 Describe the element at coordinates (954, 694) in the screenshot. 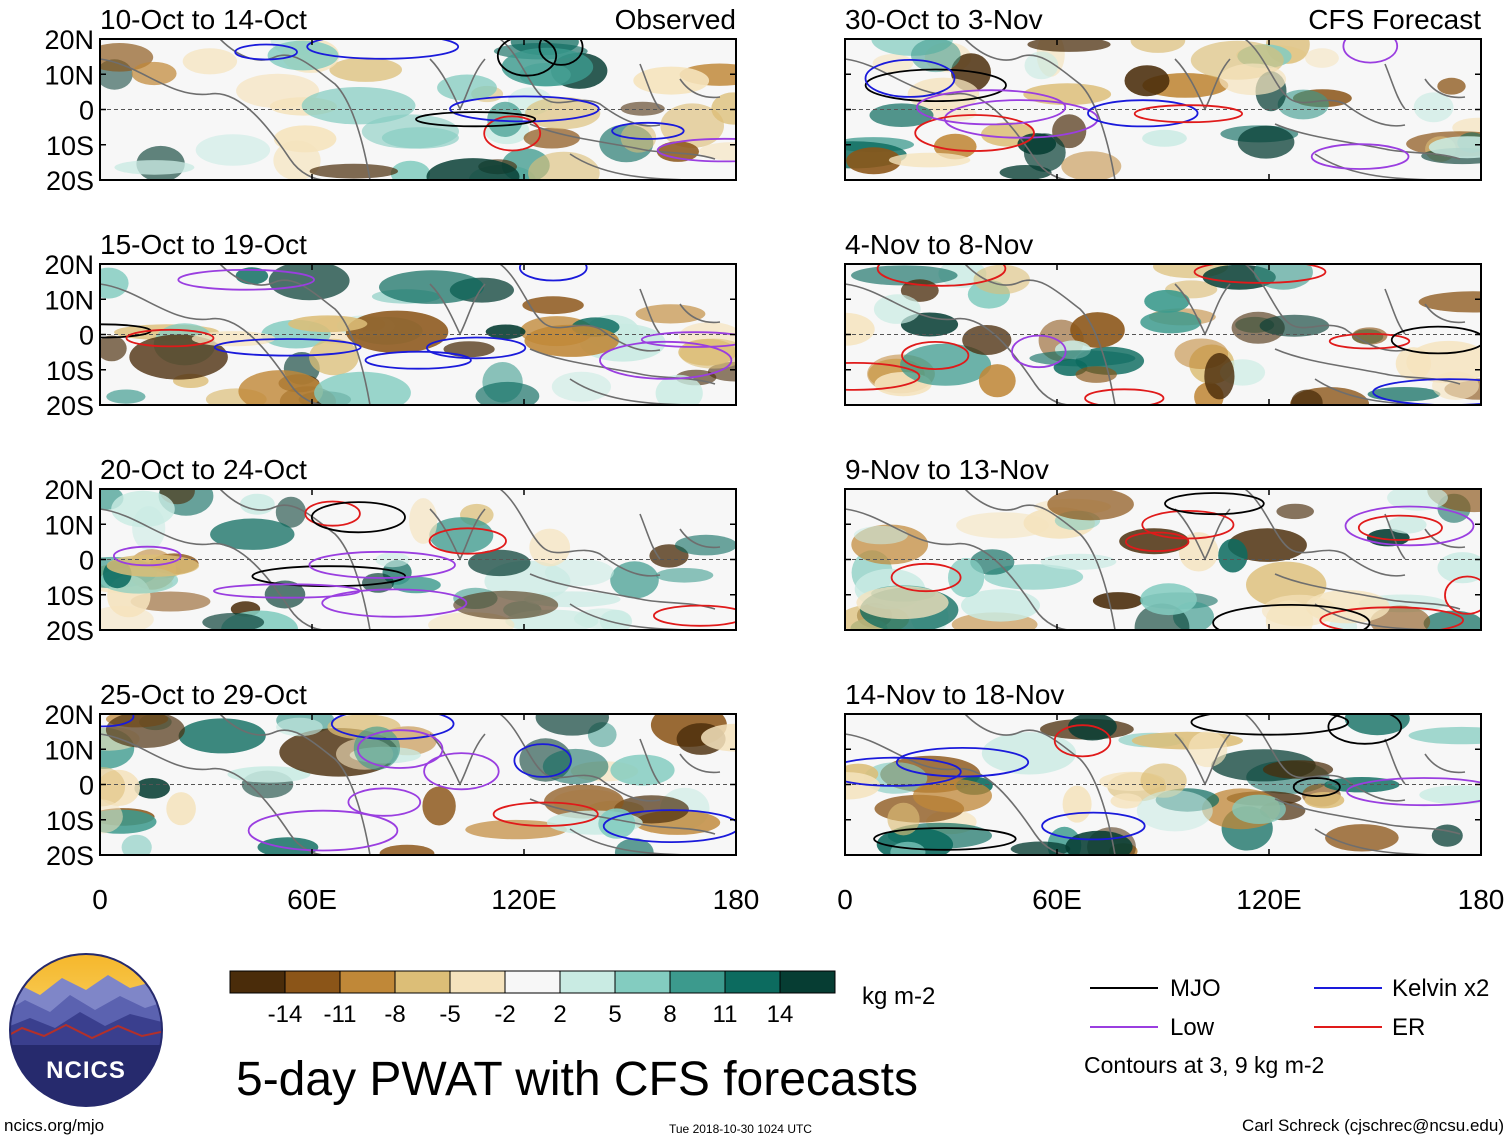

I see `panel-date-label: 14-Nov to 18-Nov` at that location.